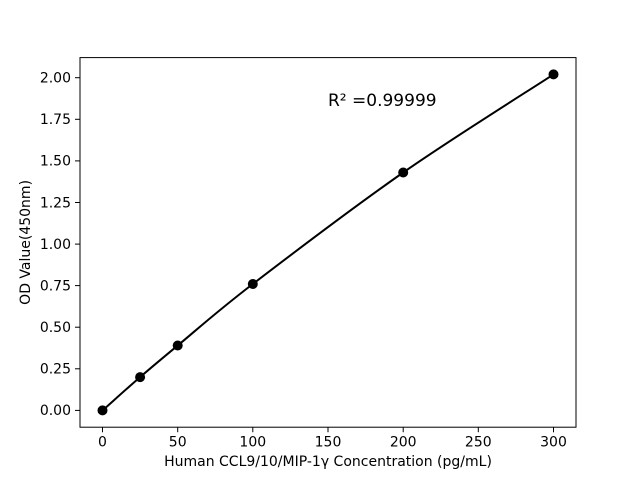  Describe the element at coordinates (178, 443) in the screenshot. I see `x-tick-label: 50` at that location.